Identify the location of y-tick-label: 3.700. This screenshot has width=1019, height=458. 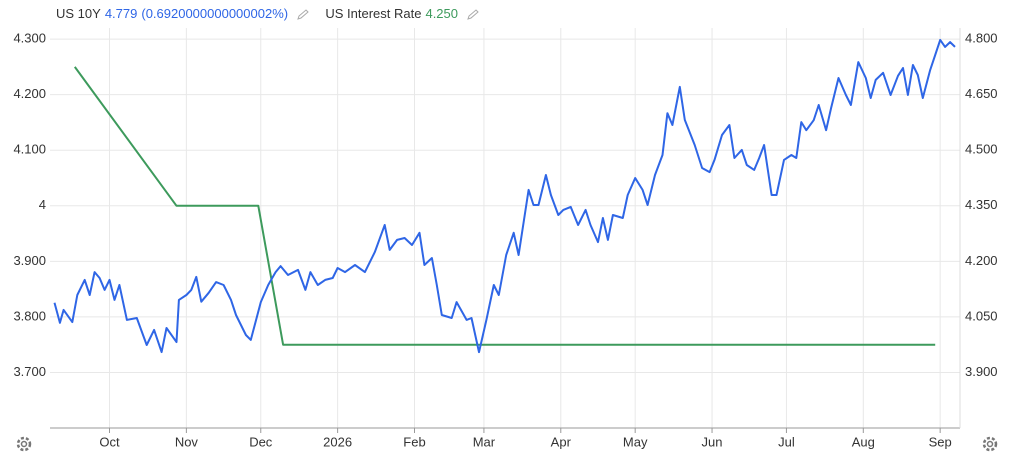
(29, 371).